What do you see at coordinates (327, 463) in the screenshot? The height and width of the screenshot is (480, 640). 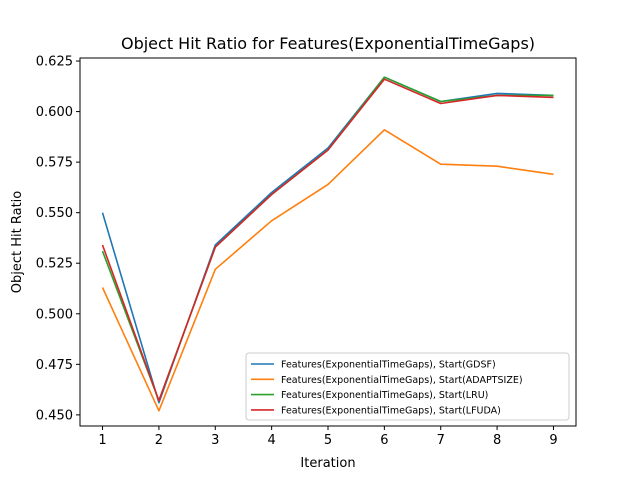 I see `x-axis-label: Iteration` at bounding box center [327, 463].